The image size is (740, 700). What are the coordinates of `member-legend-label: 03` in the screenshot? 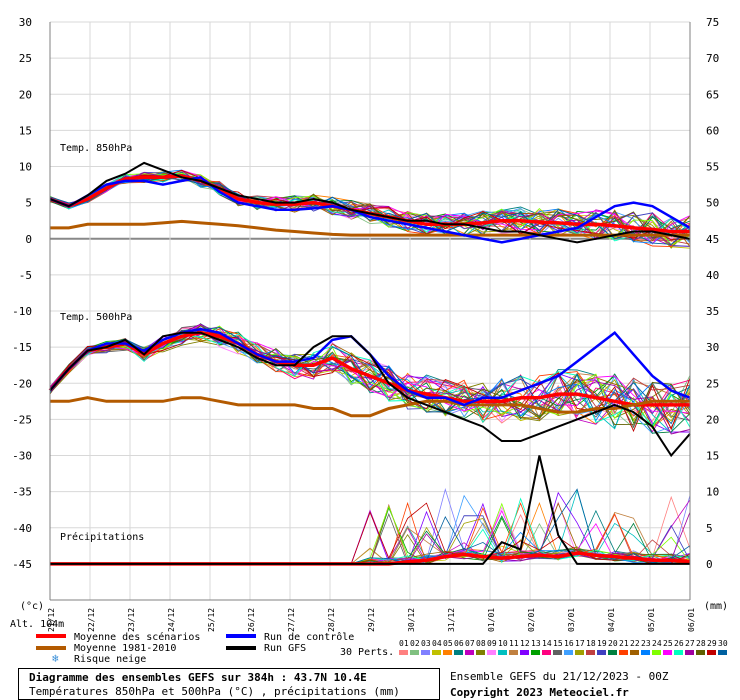 It's located at (426, 643).